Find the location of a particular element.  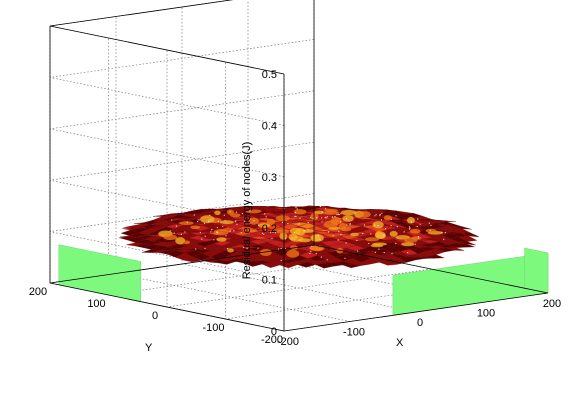

y-axis-label: Y is located at coordinates (149, 348).